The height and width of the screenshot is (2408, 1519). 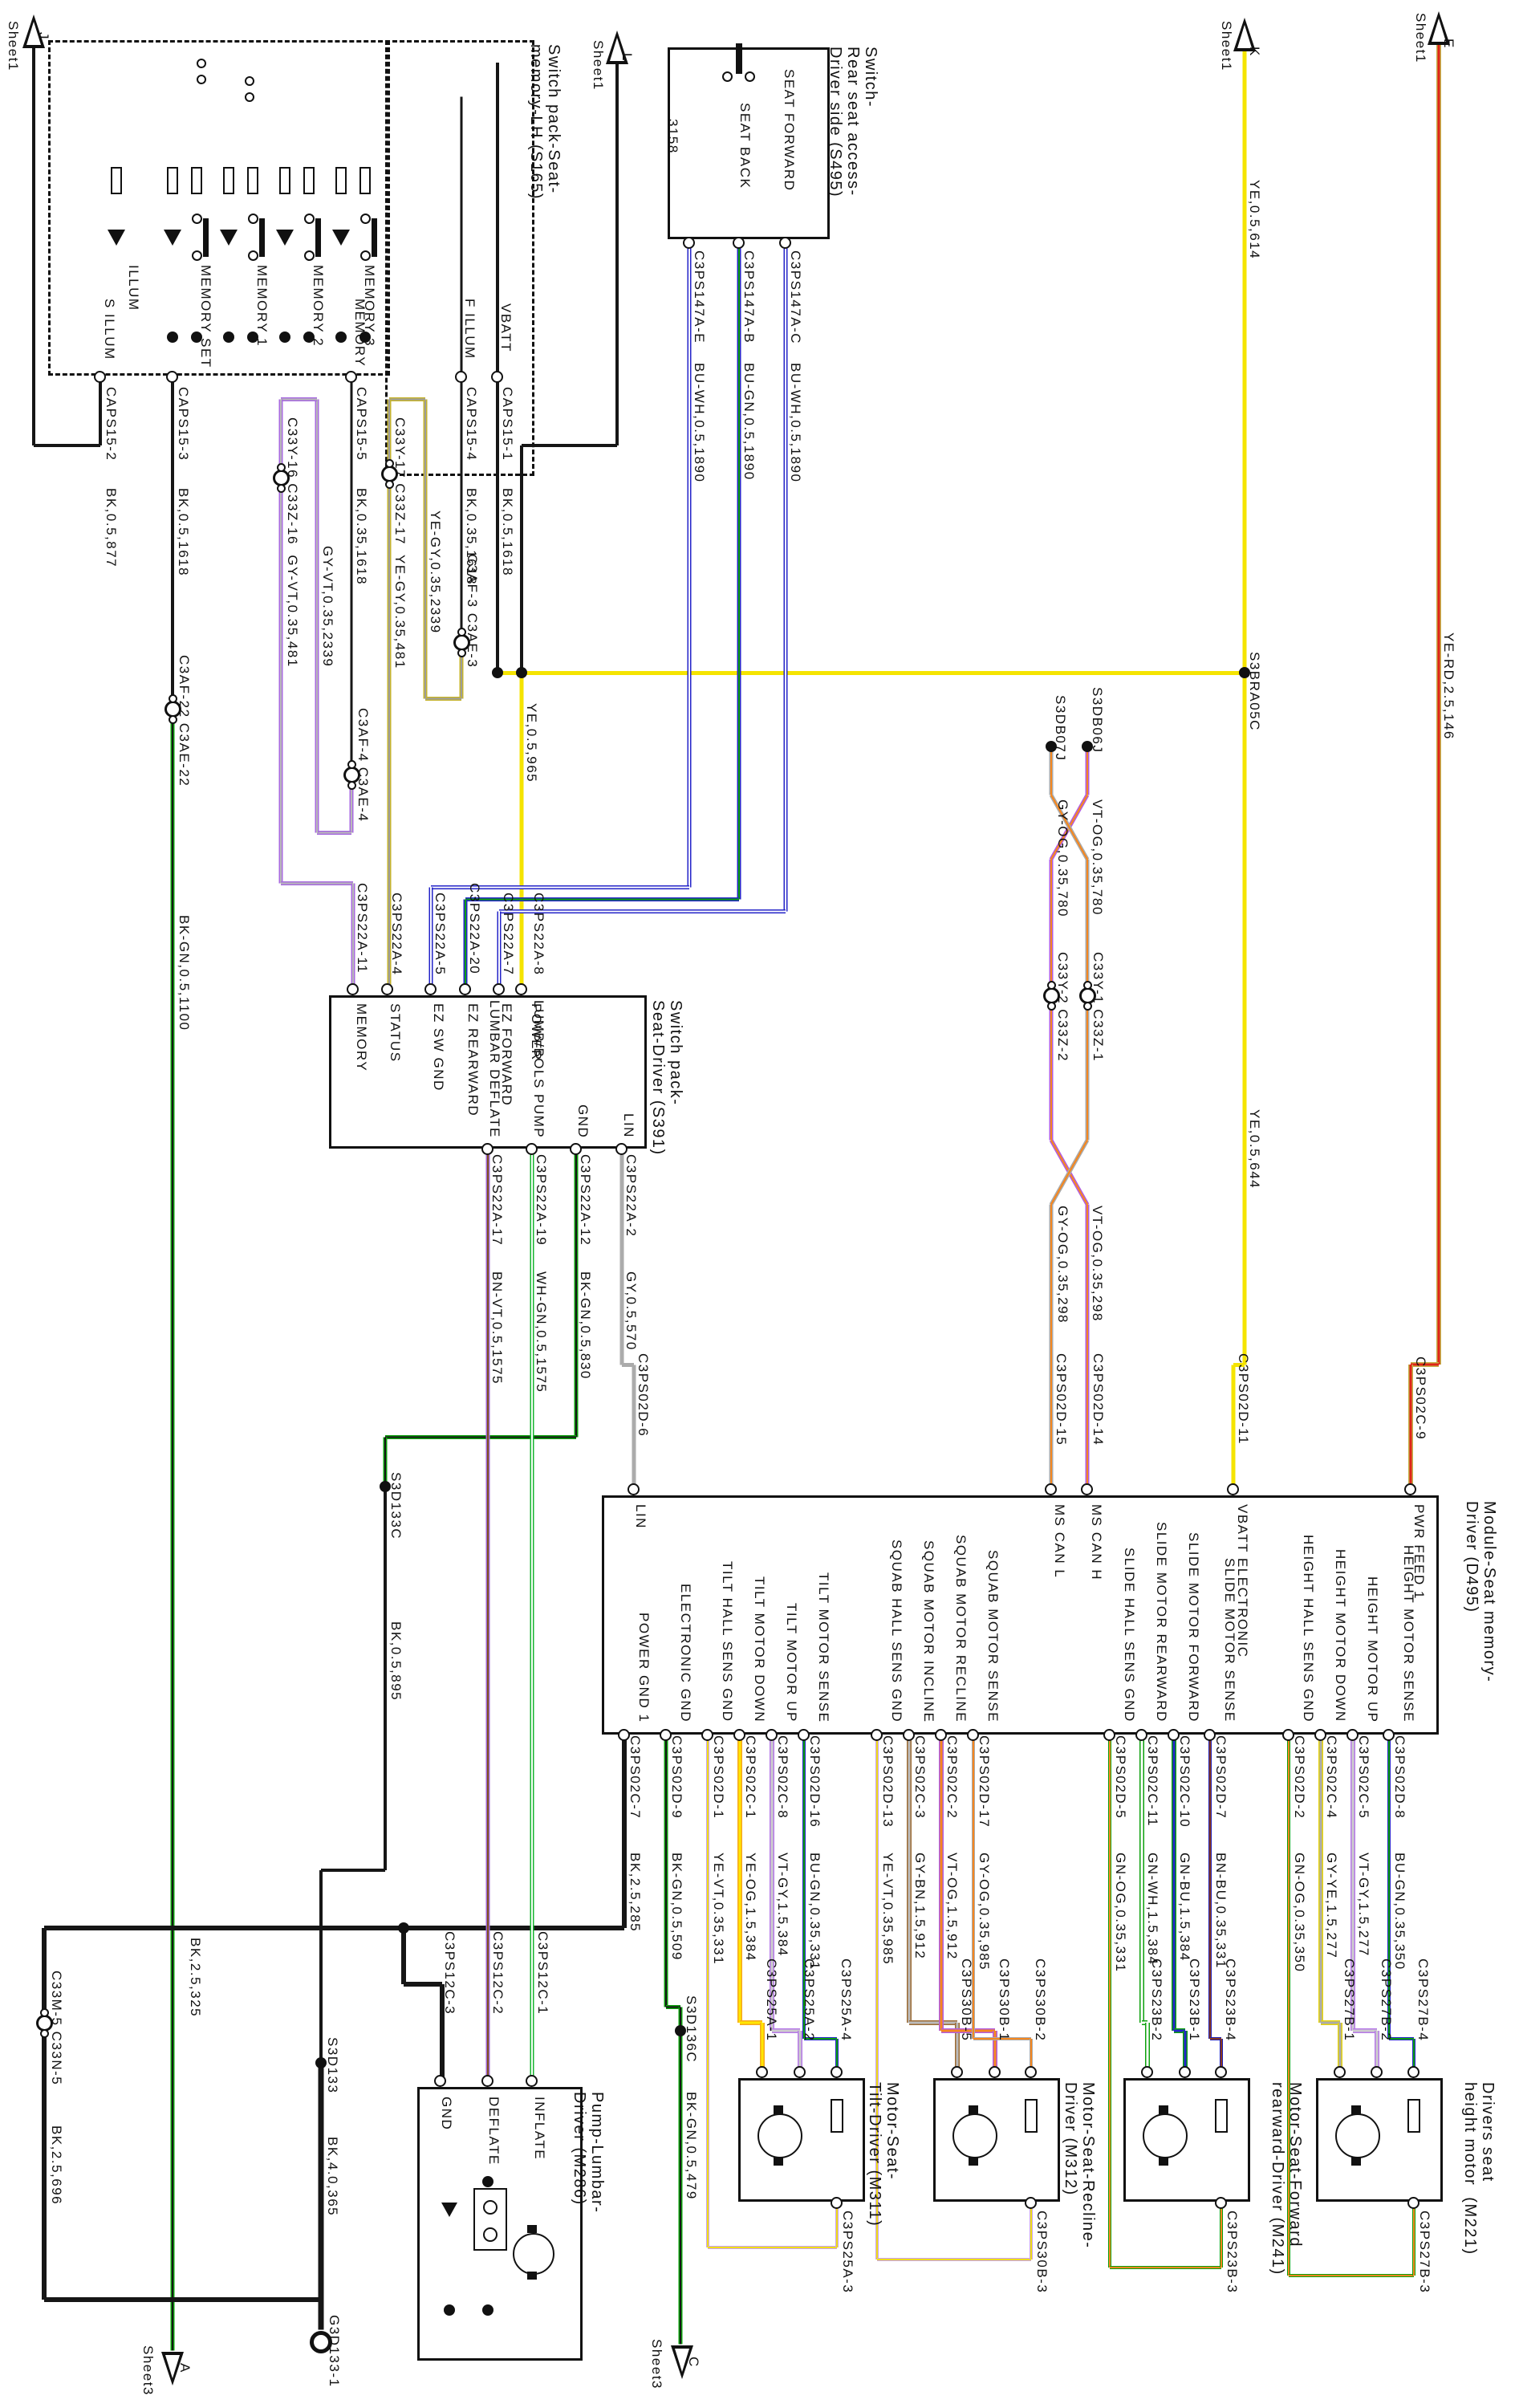 I want to click on motor-brush-icon, so click(x=532, y=2229).